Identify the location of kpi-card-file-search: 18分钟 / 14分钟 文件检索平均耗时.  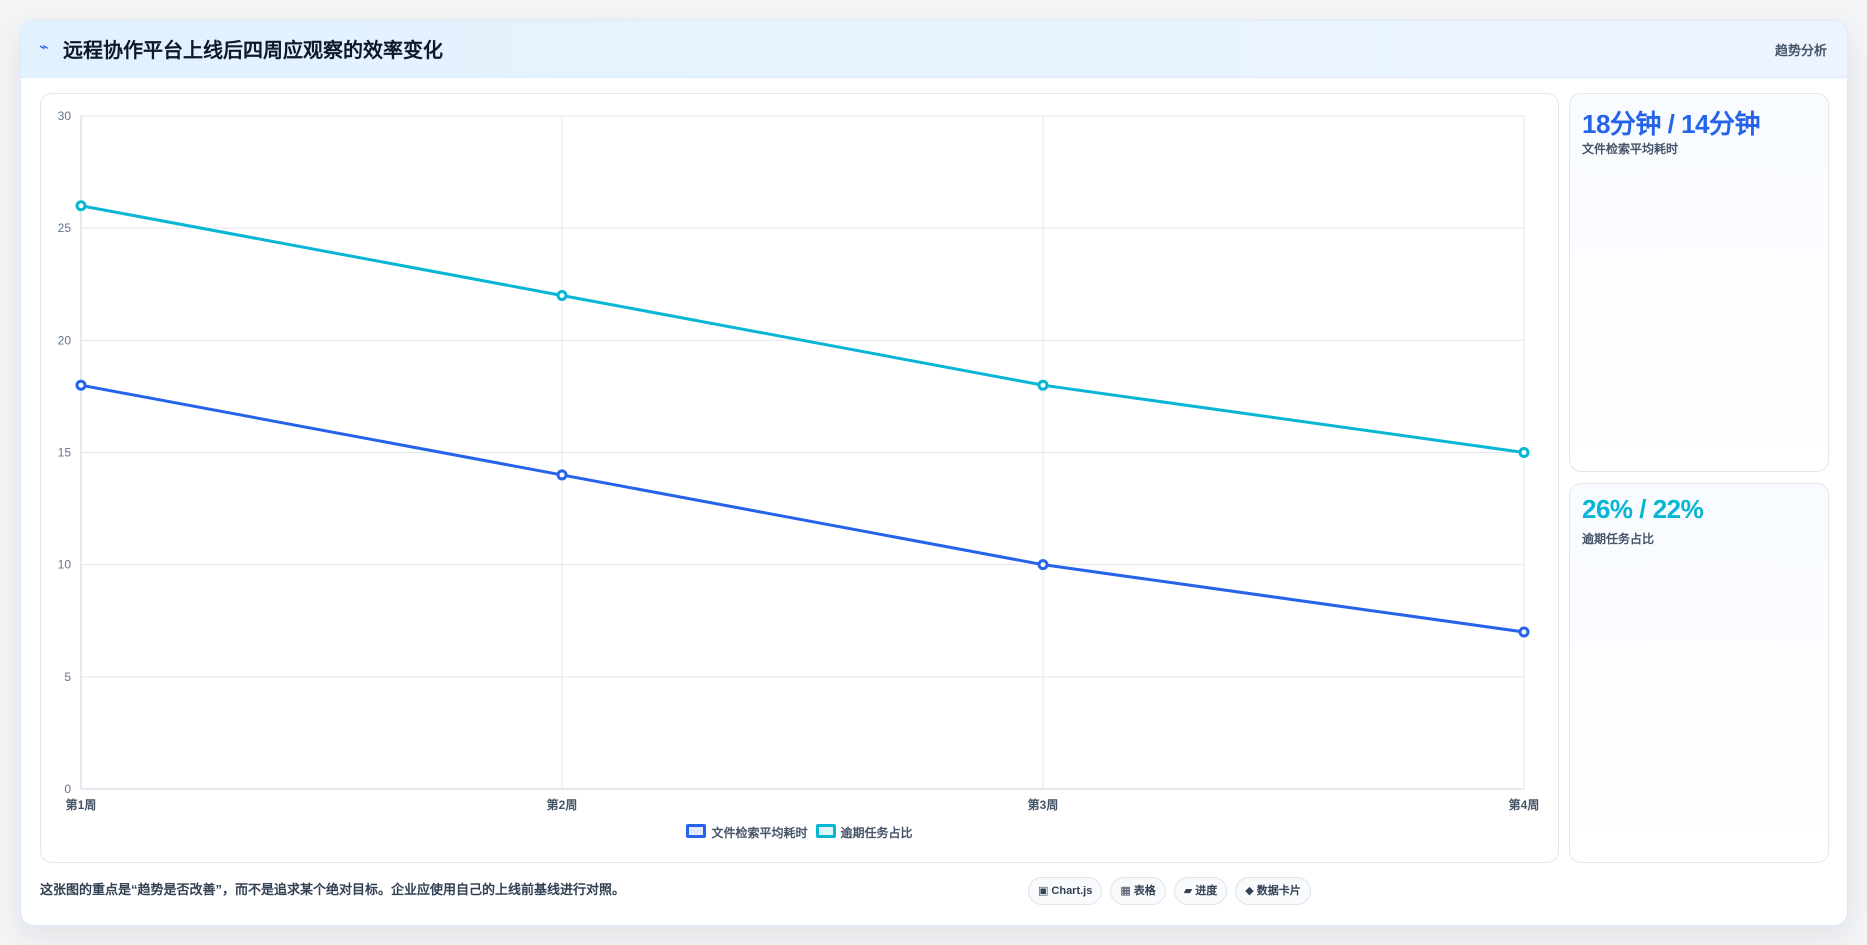
(1699, 282).